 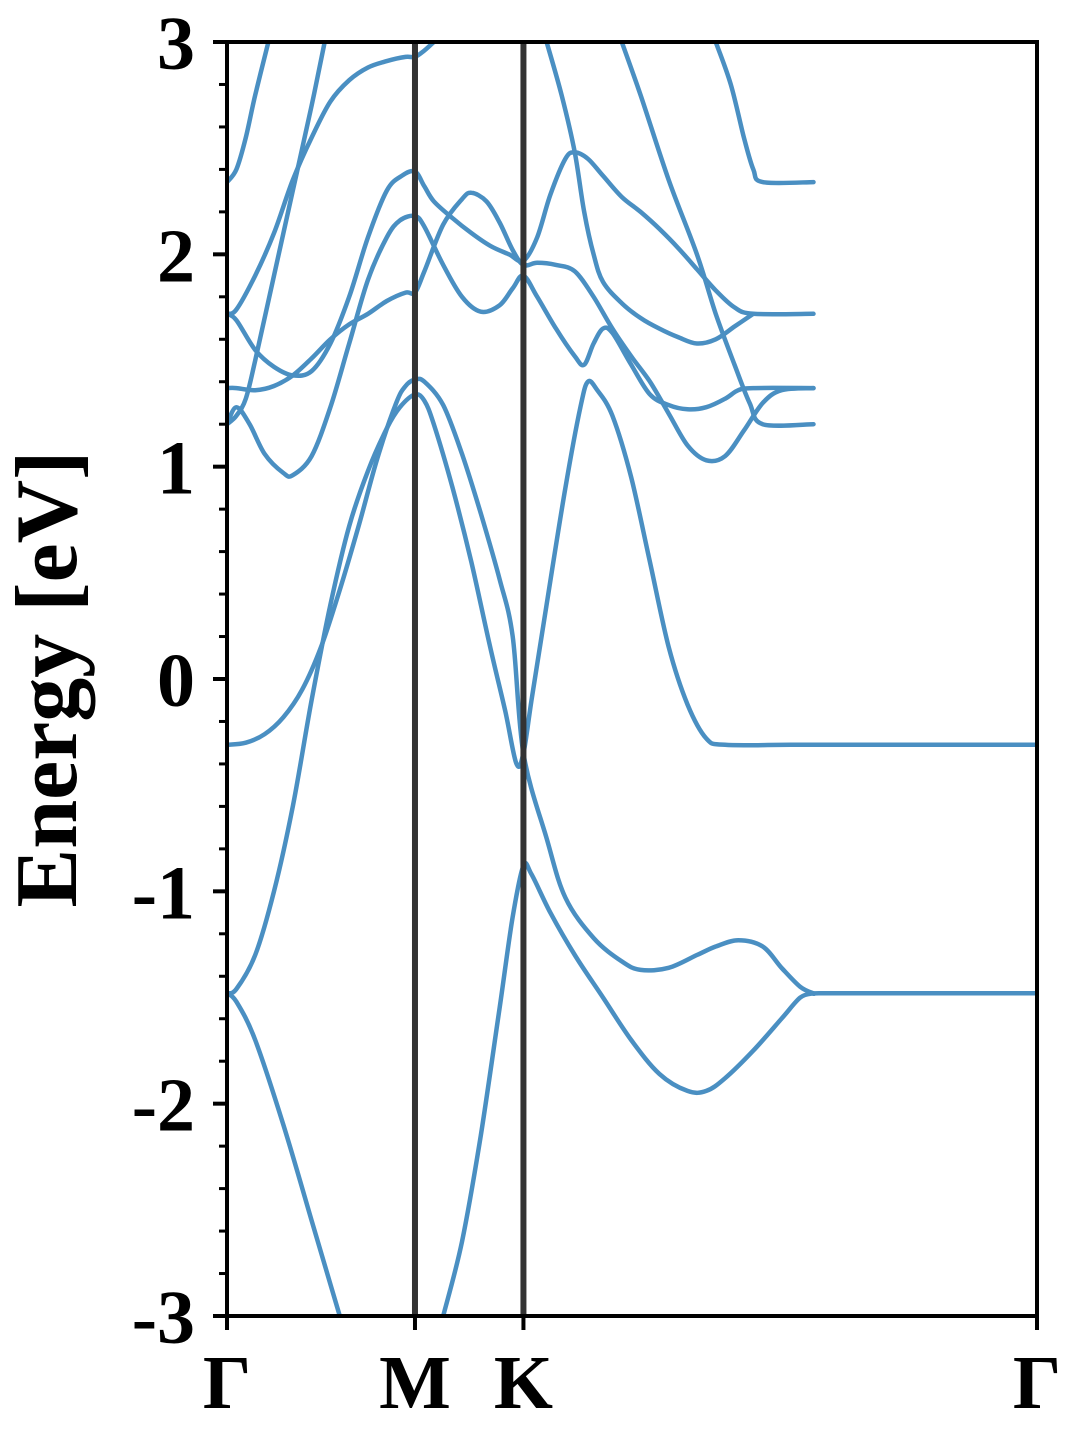 I want to click on y-tick-label: 2, so click(x=176, y=256).